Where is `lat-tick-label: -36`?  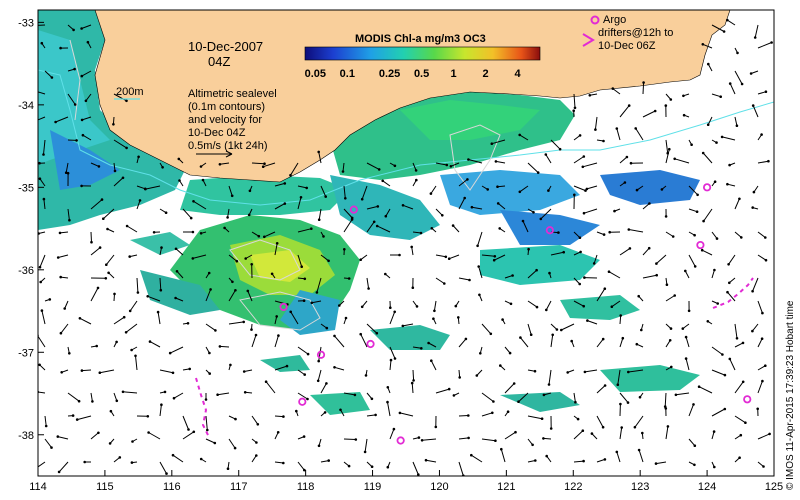 lat-tick-label: -36 is located at coordinates (26, 271).